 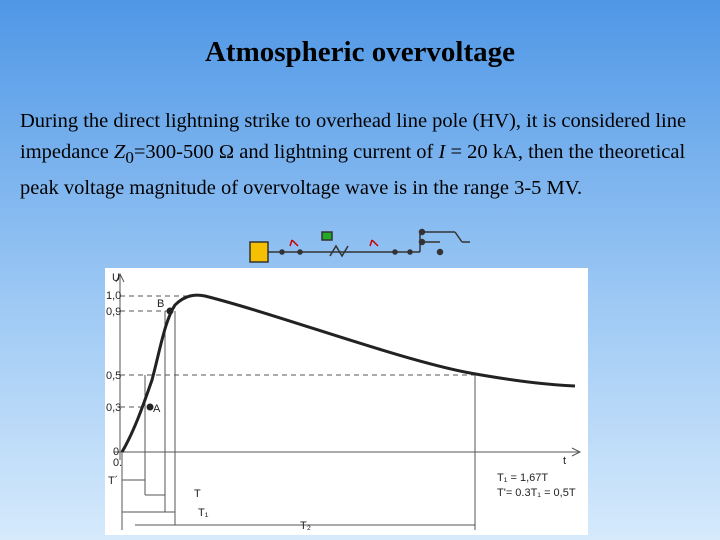 I want to click on point-a, so click(x=150, y=407).